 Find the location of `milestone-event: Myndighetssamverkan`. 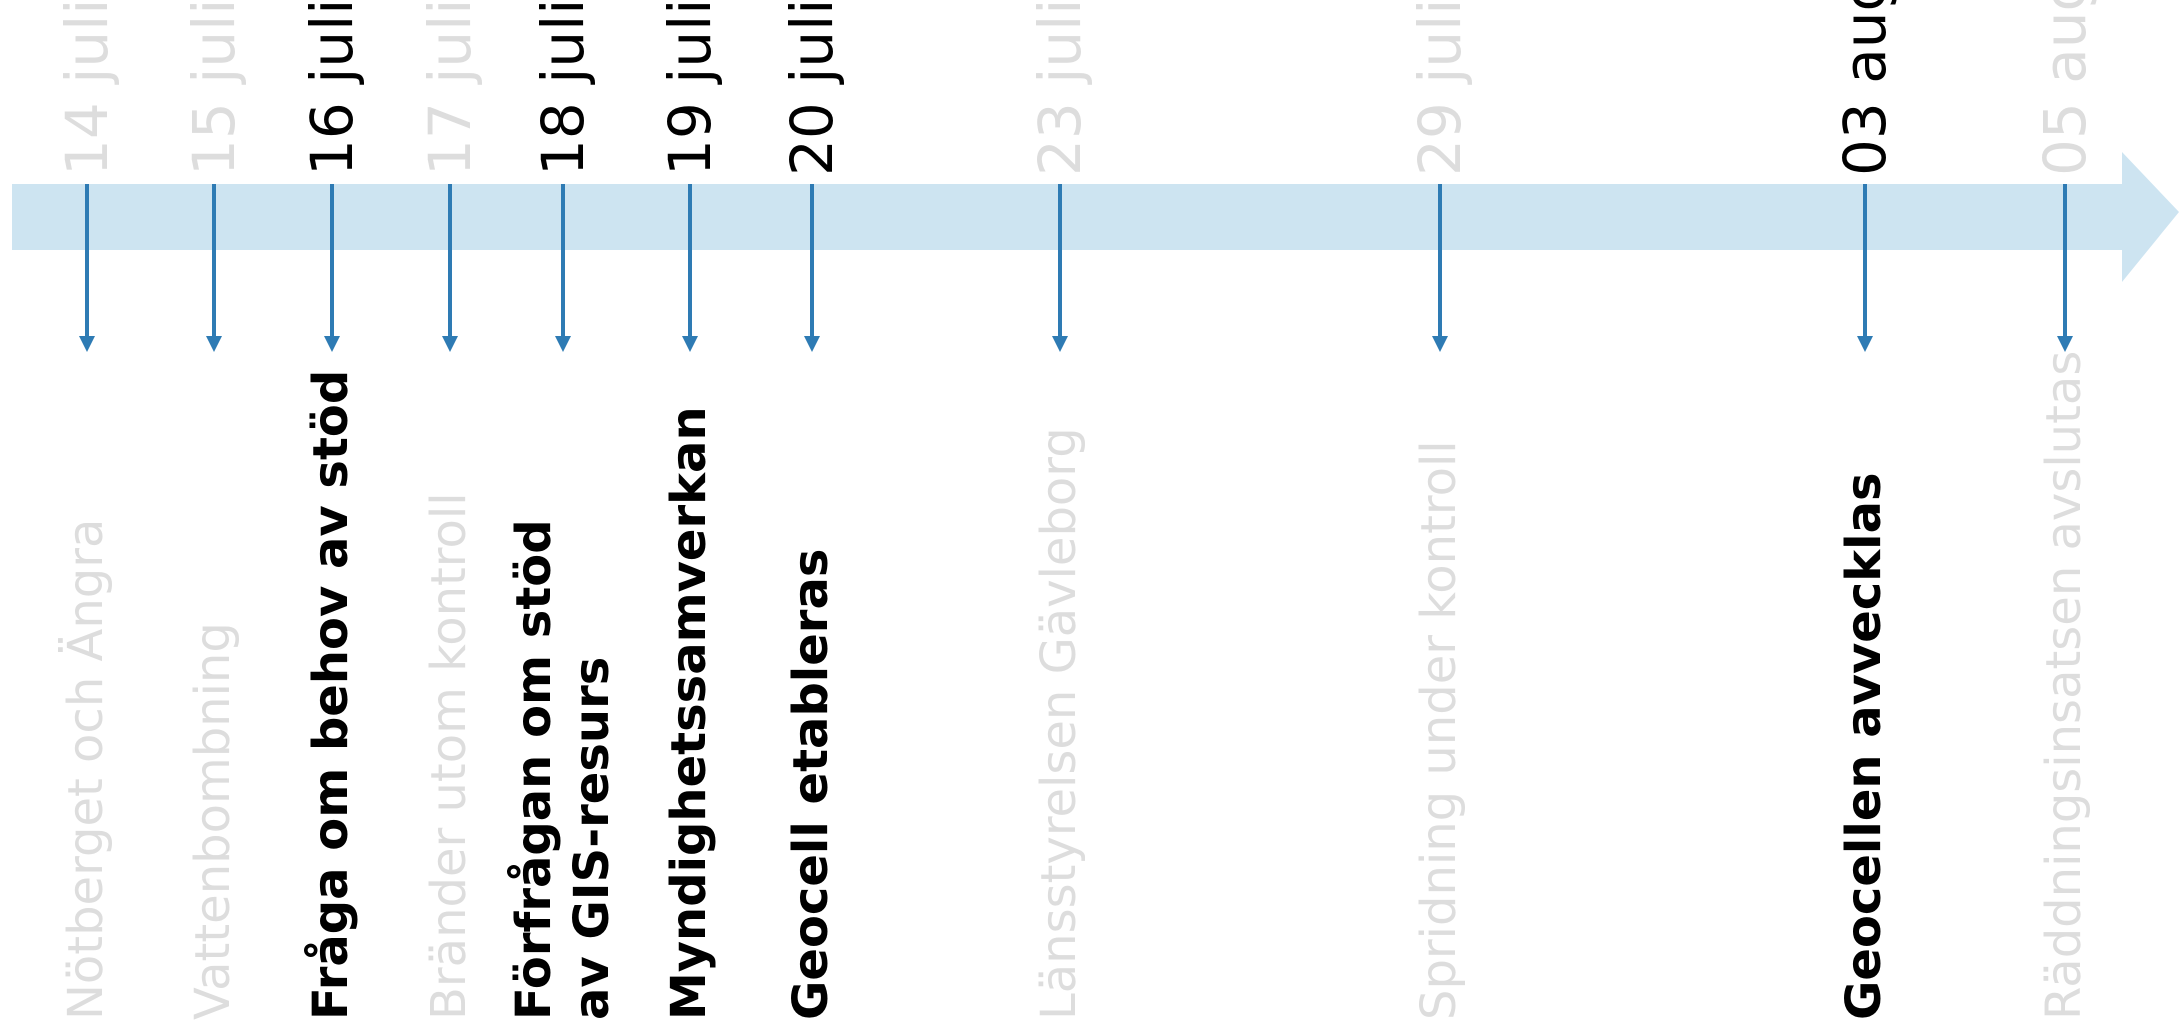

milestone-event: Myndighetssamverkan is located at coordinates (689, 713).